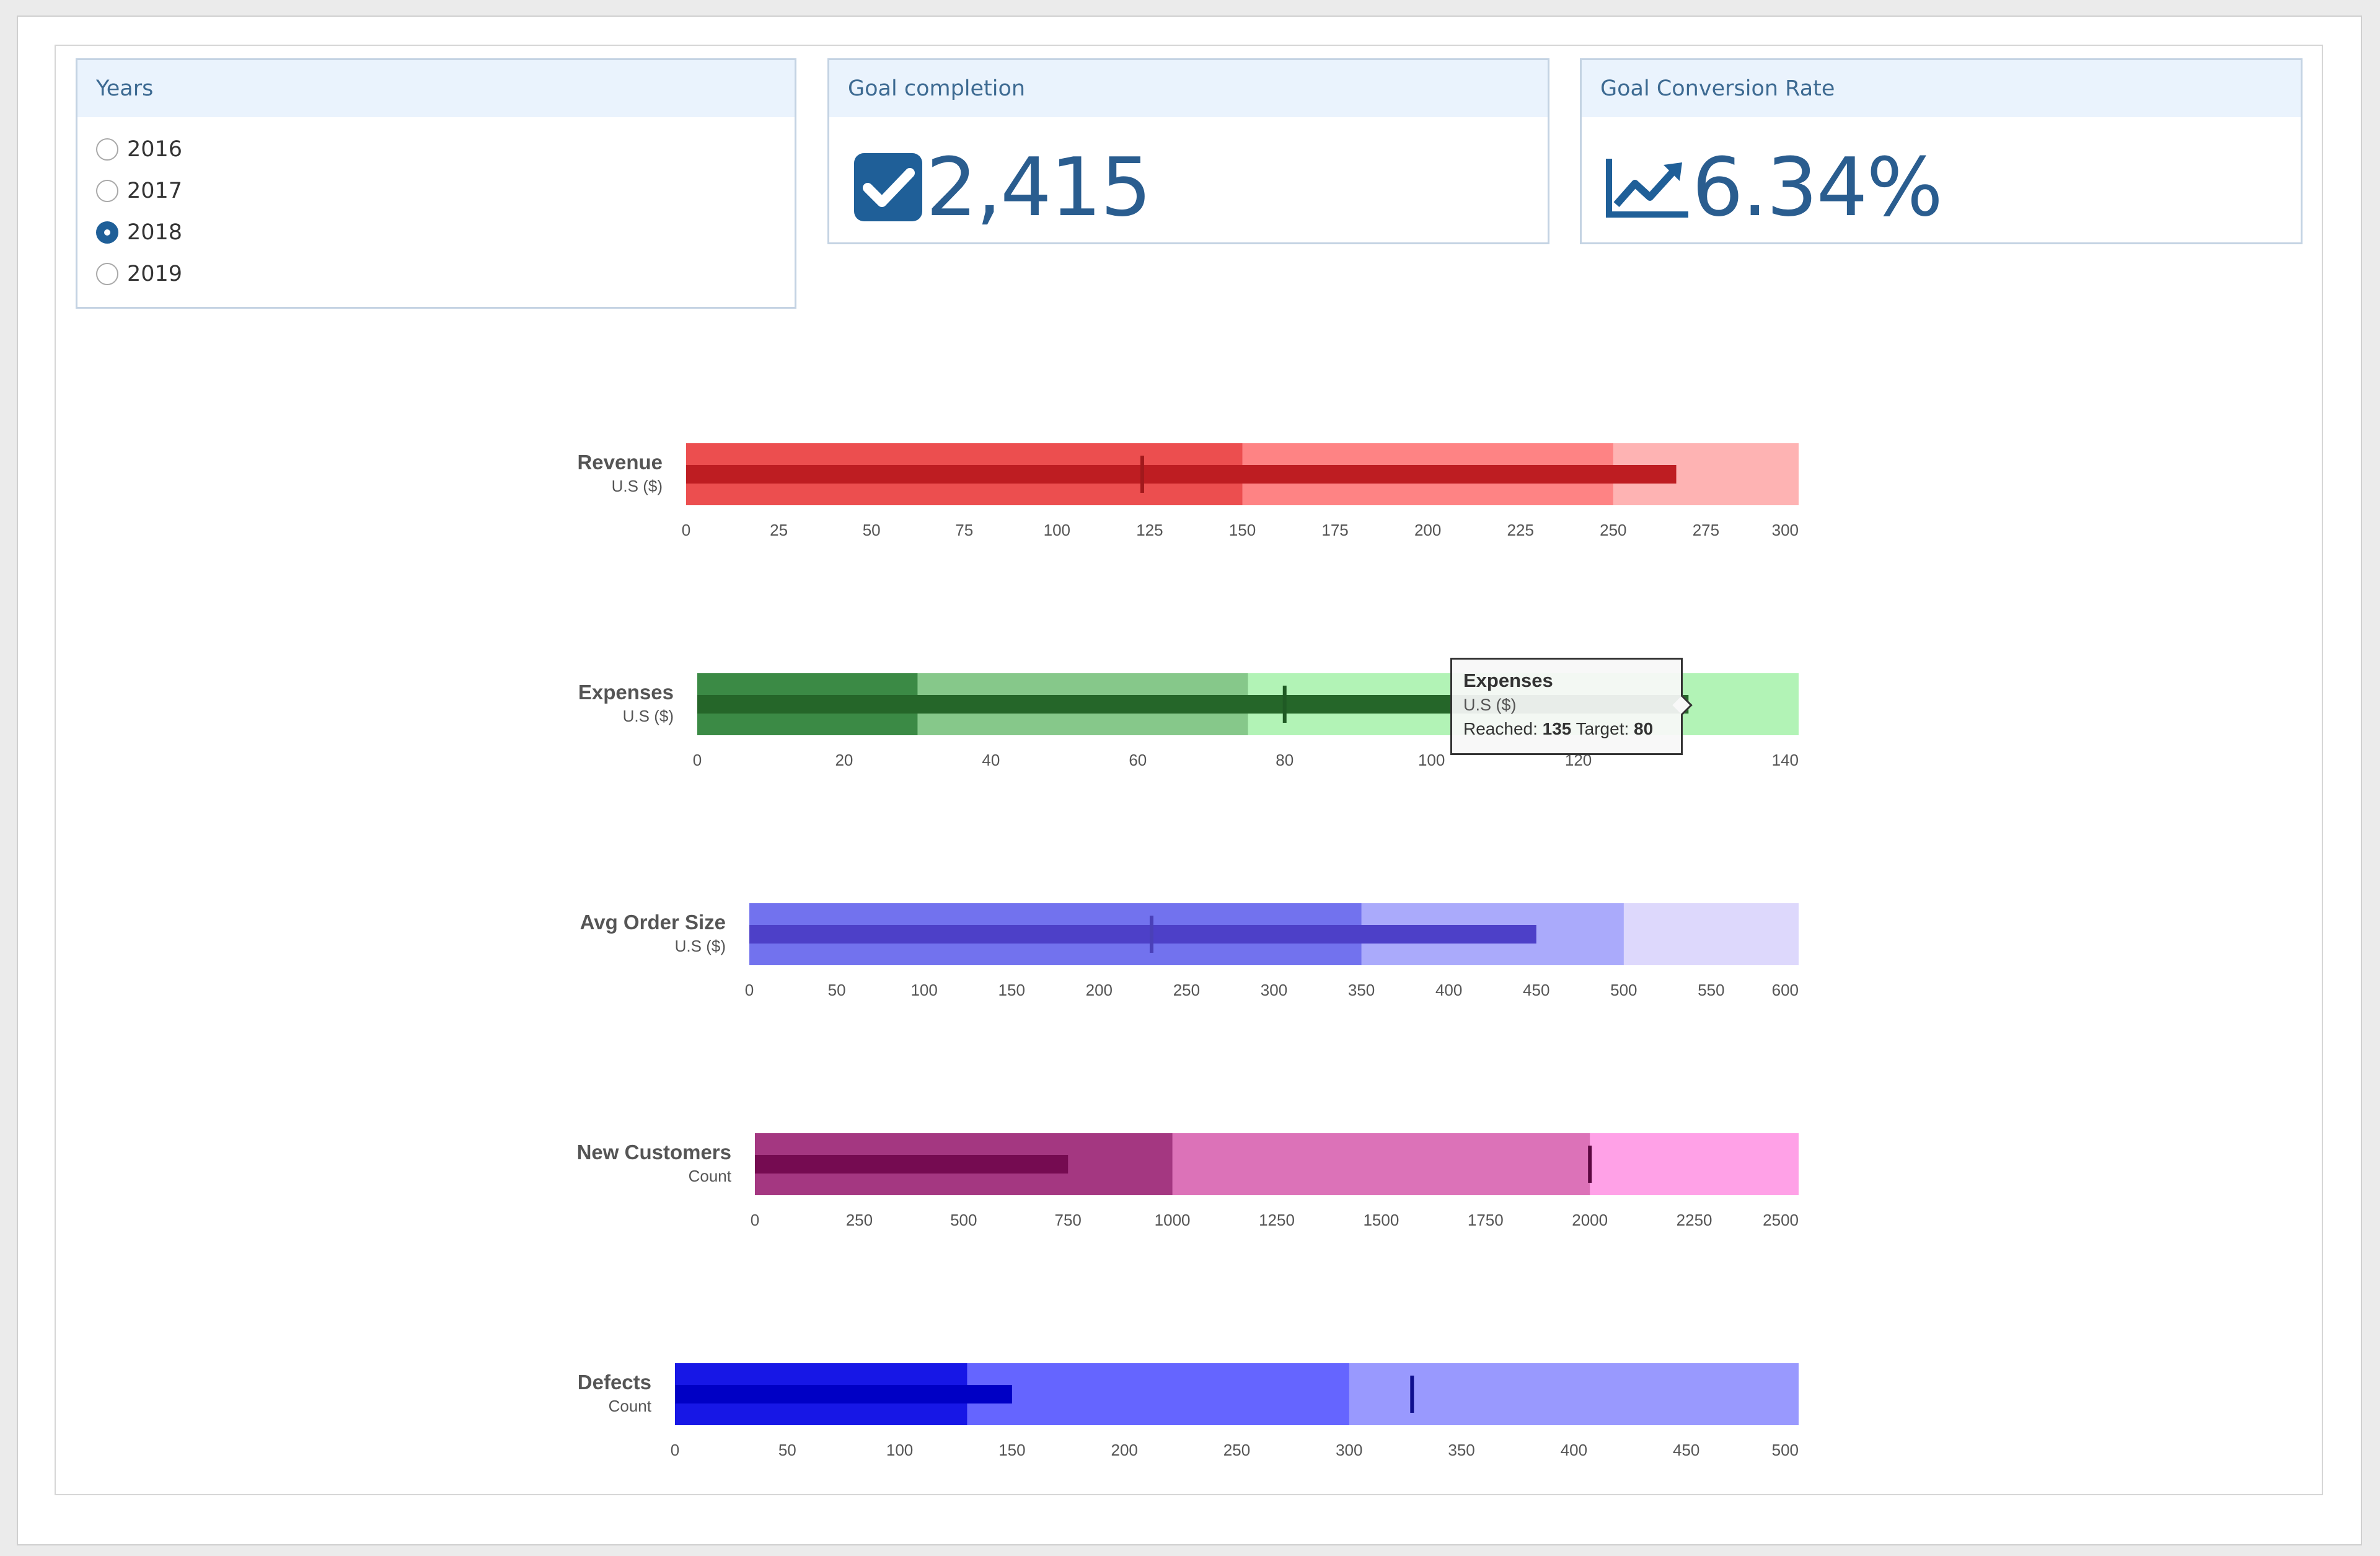 Image resolution: width=2380 pixels, height=1556 pixels. I want to click on axis-tick-label: 20, so click(844, 760).